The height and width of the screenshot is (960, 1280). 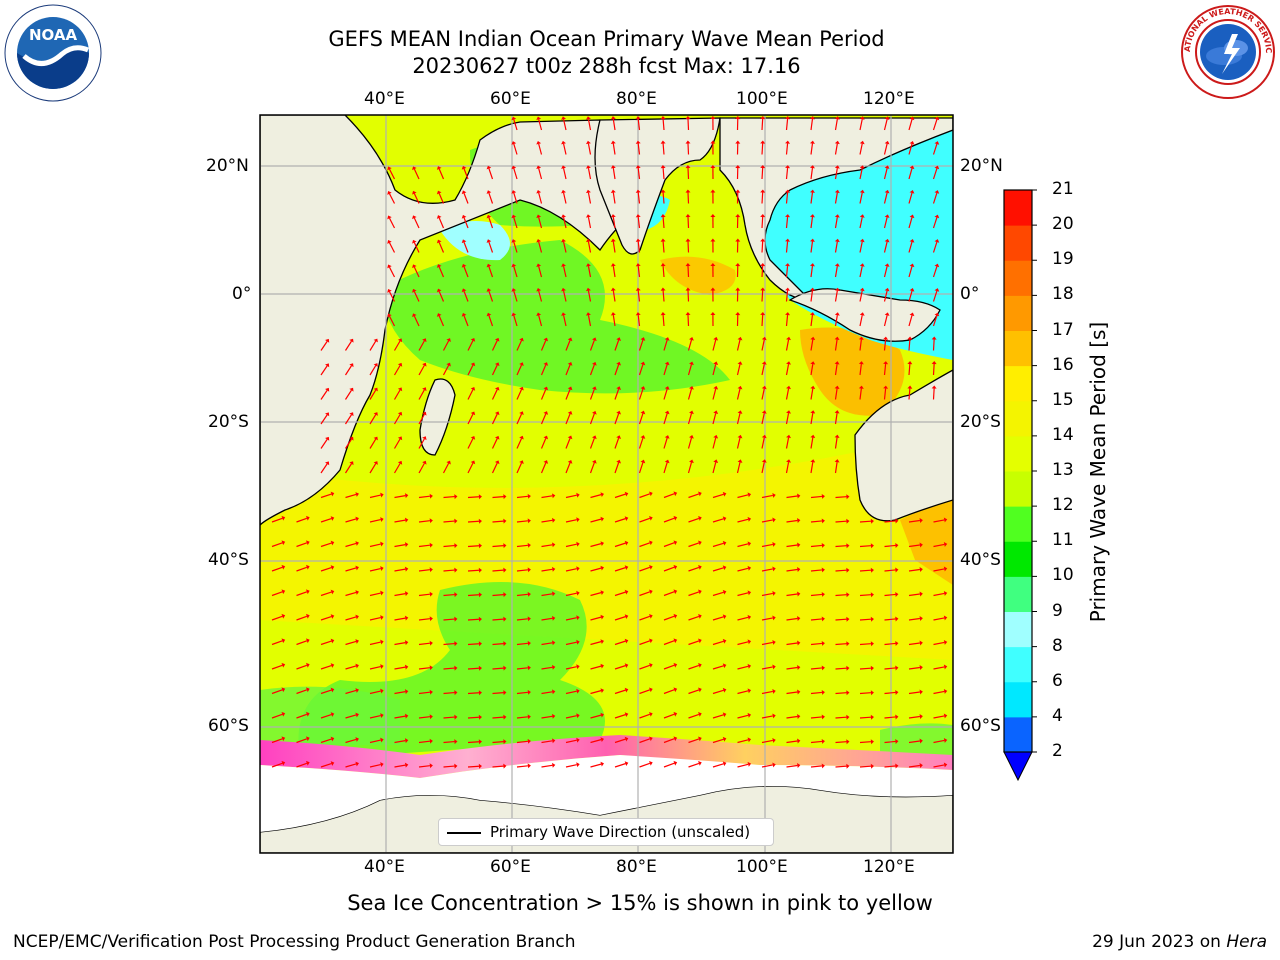 I want to click on colorbar-under-arrow, so click(x=1018, y=766).